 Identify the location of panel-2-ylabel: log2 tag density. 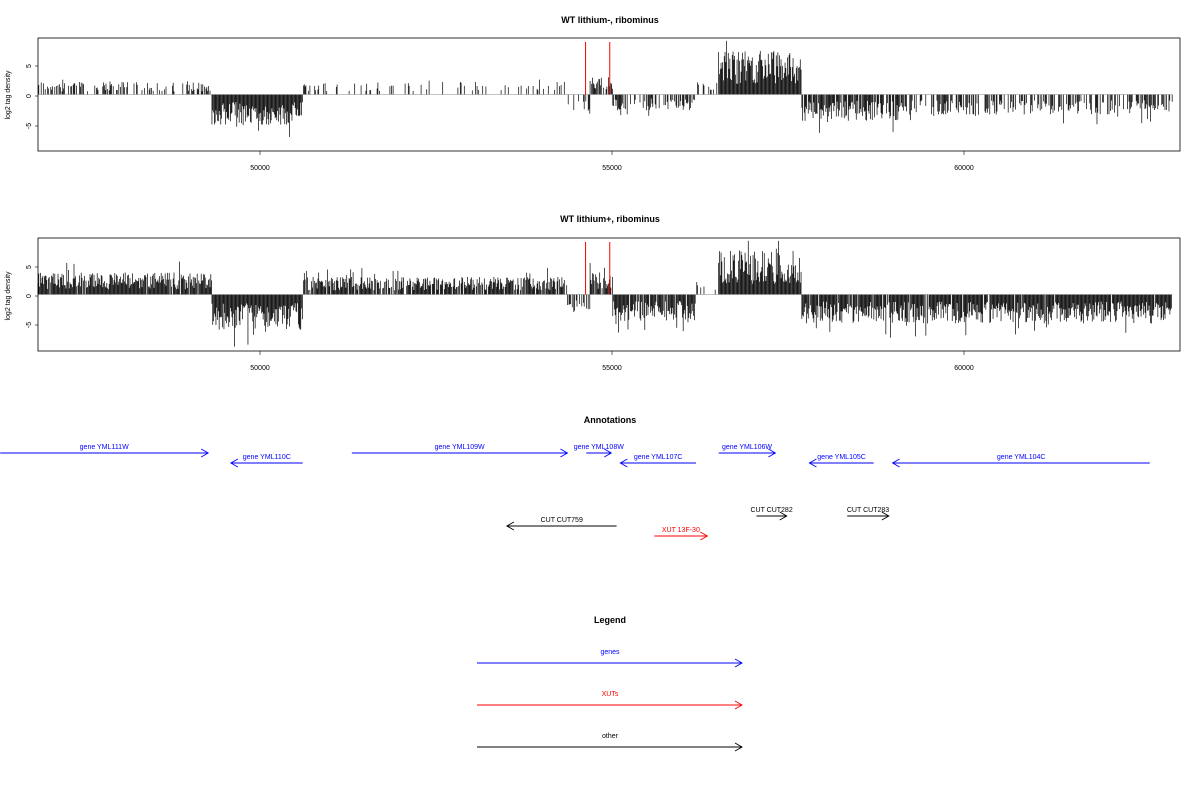
(8, 296).